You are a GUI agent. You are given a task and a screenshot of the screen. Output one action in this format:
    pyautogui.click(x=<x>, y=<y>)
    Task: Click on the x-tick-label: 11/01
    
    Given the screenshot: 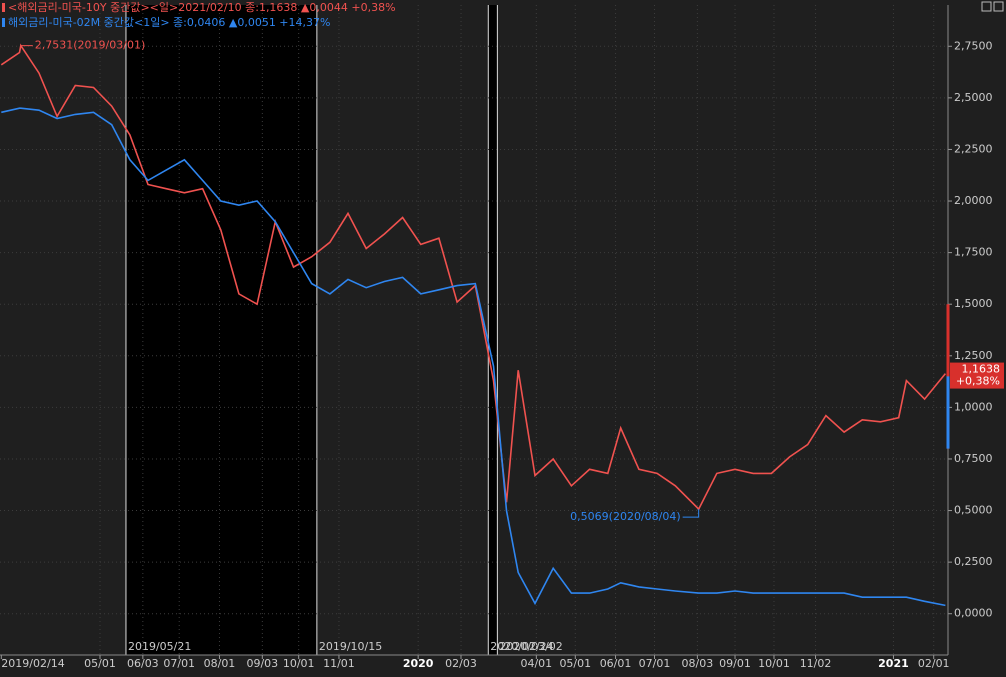 What is the action you would take?
    pyautogui.click(x=339, y=663)
    